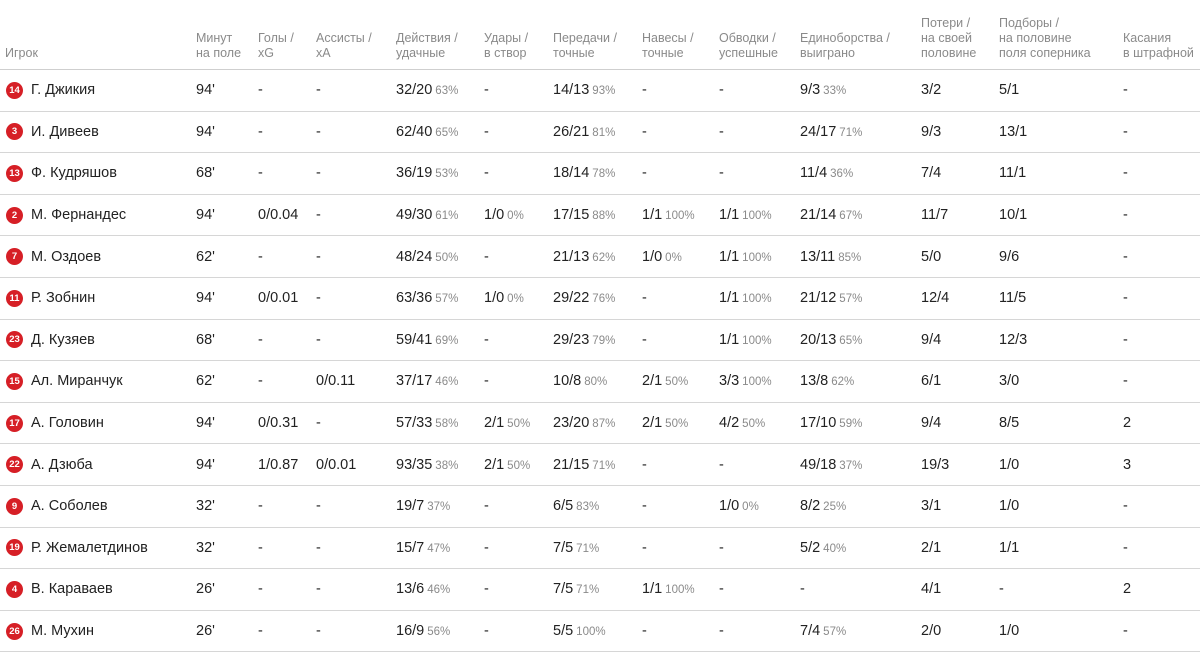 The height and width of the screenshot is (652, 1200). Describe the element at coordinates (960, 590) in the screenshot. I see `cell-losses: 4/1` at that location.